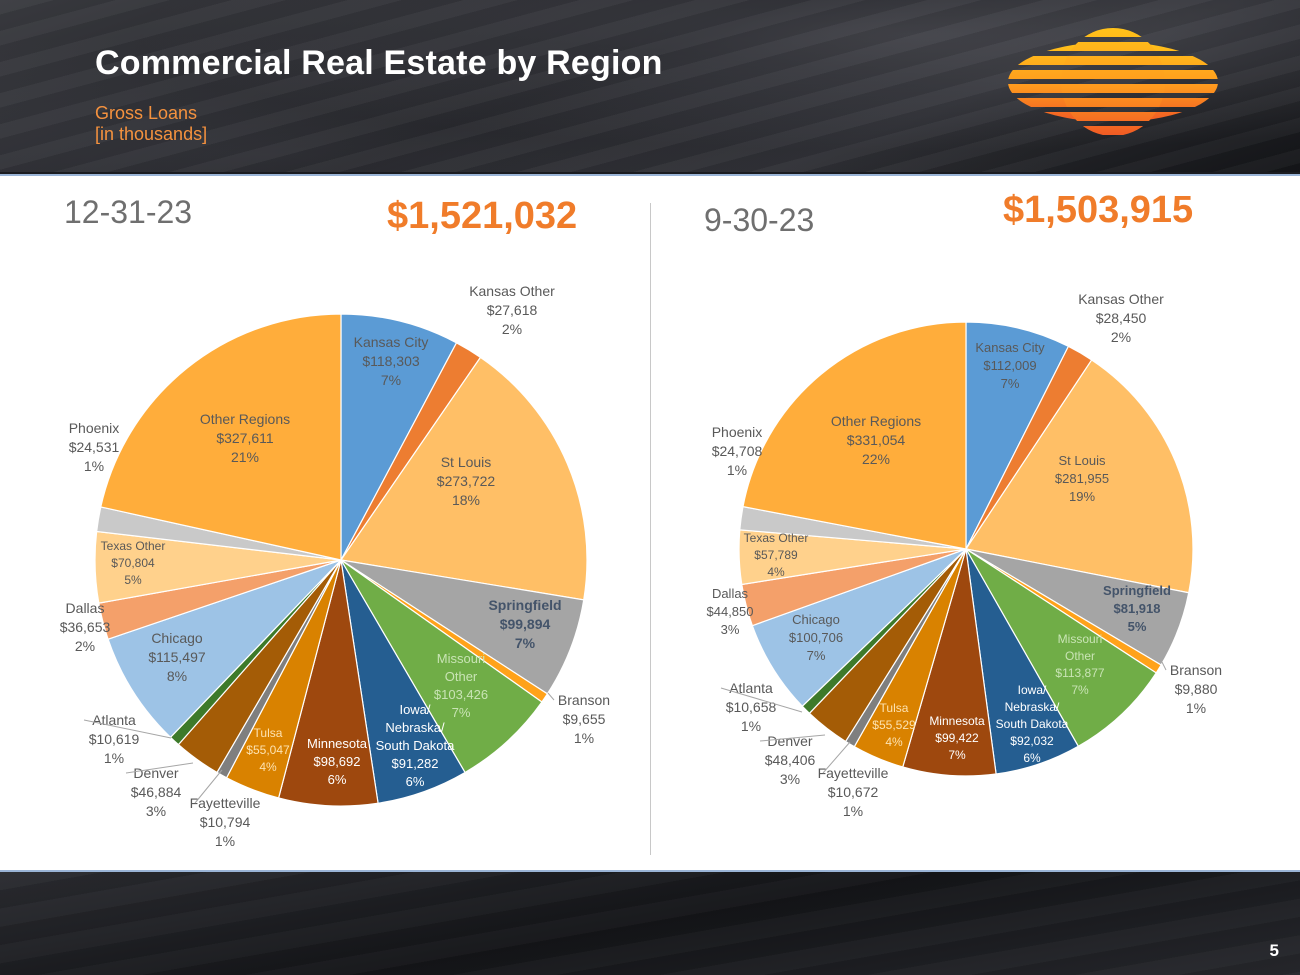 This screenshot has width=1300, height=975. Describe the element at coordinates (894, 742) in the screenshot. I see `pie-2-label-line-tulsa-2: 4%` at that location.